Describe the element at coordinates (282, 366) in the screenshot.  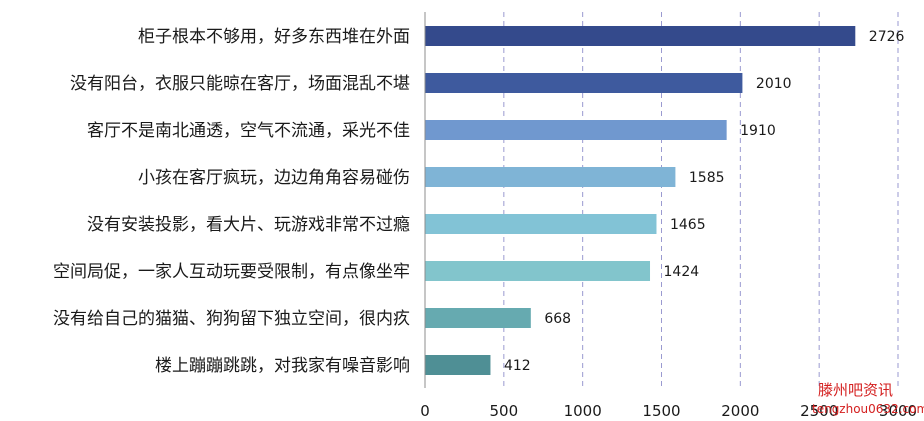
I see `category-label: 楼上蹦蹦跳跳，对我家有噪音影响` at that location.